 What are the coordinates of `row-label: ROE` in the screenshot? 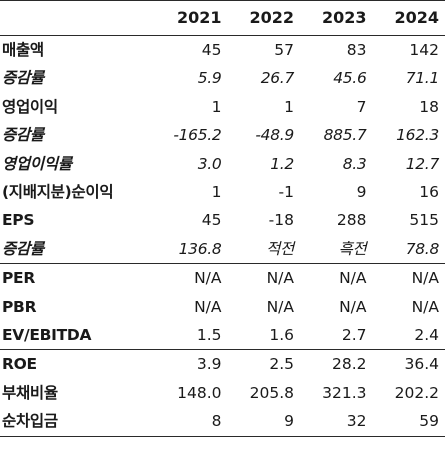 It's located at (77, 364).